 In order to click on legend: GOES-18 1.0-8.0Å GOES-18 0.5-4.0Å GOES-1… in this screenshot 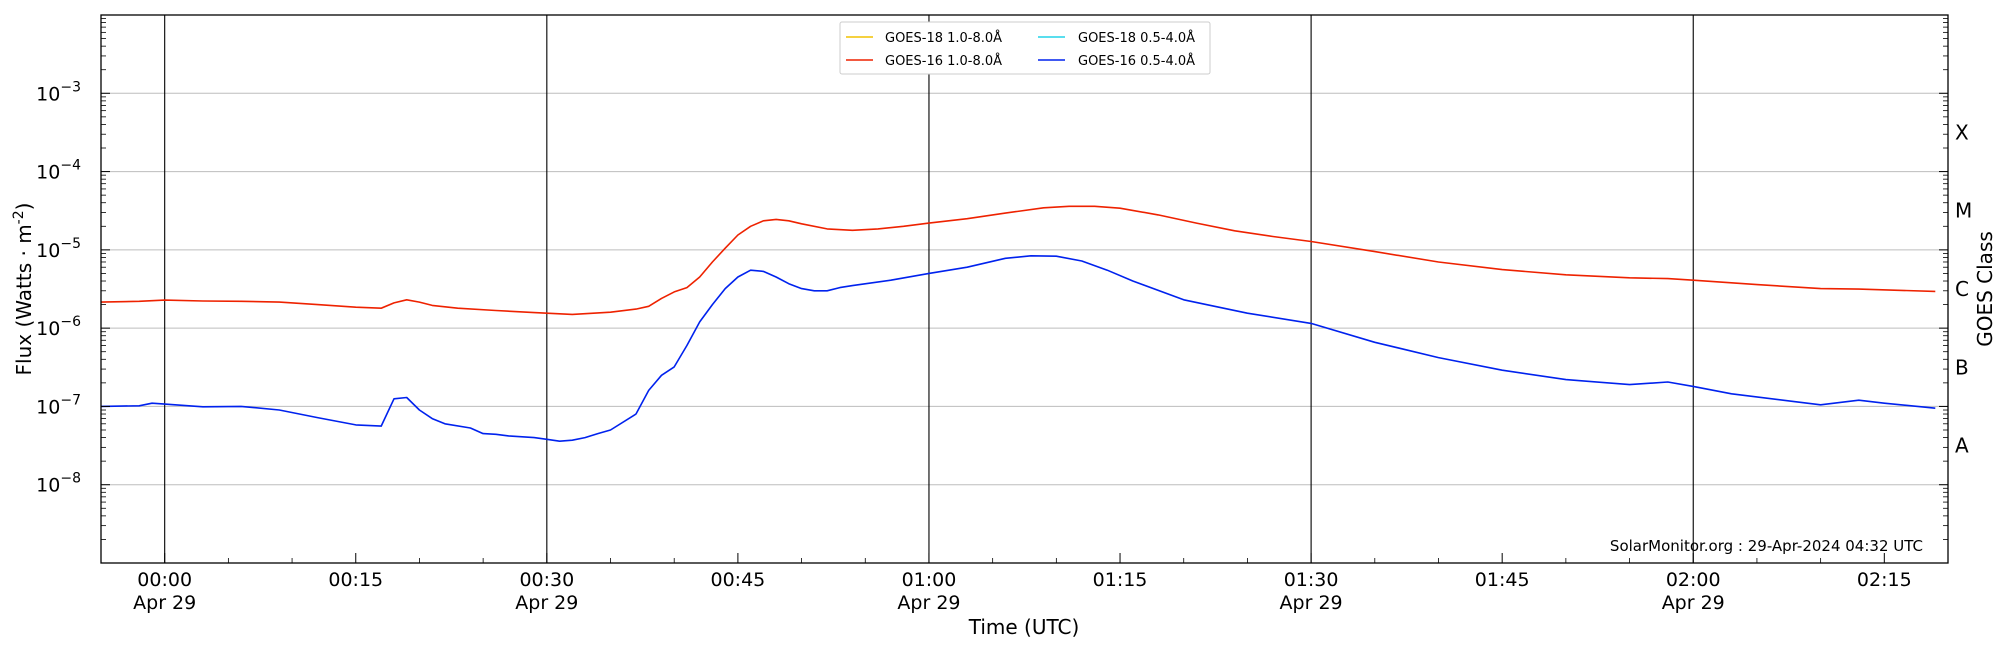, I will do `click(1025, 48)`.